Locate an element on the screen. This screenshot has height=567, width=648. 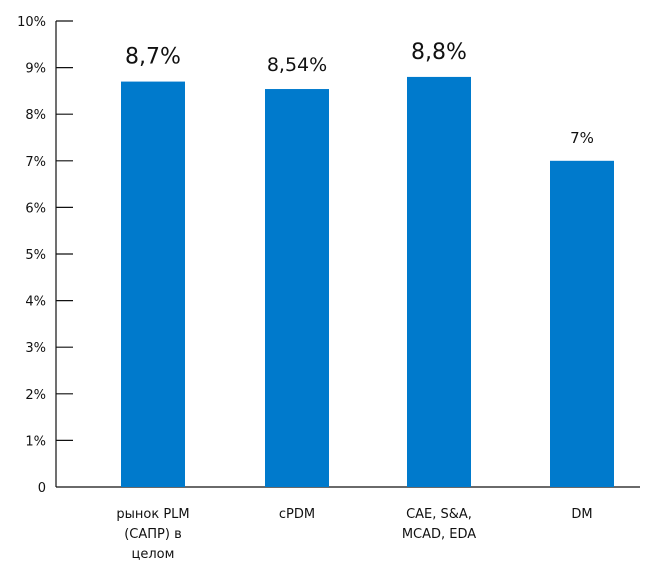
category-label-line: cPDM is located at coordinates (297, 514).